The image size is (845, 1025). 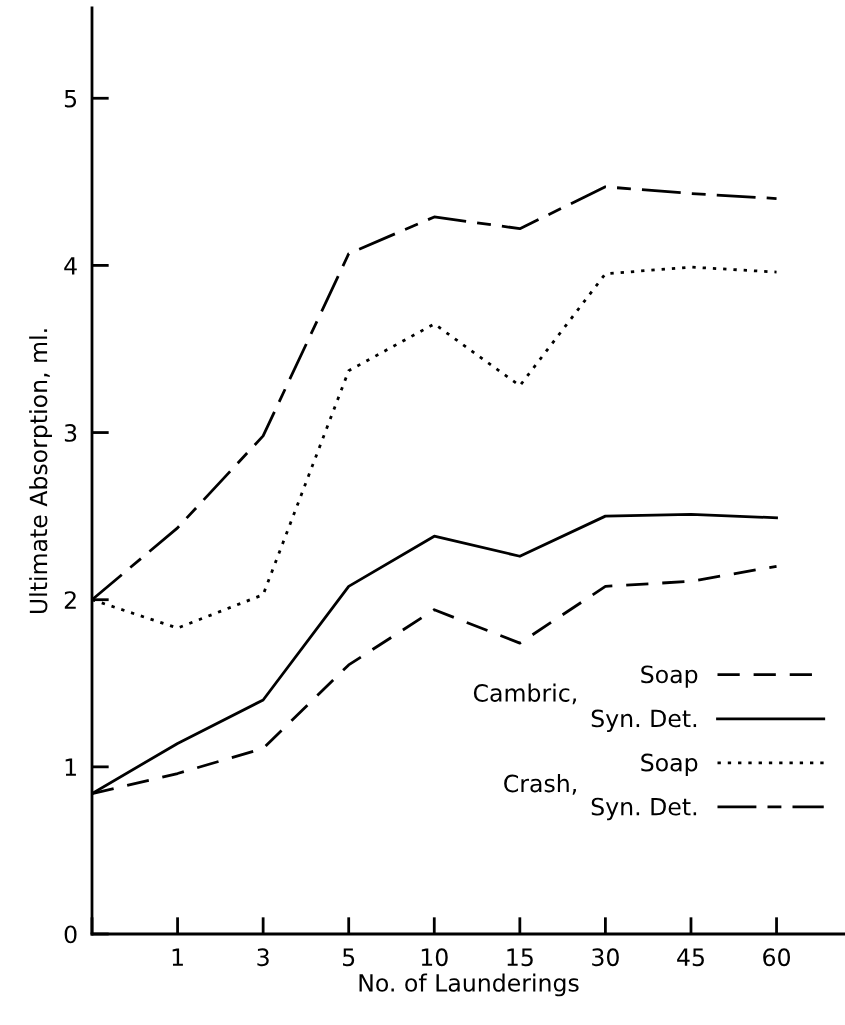 I want to click on x-tick-label: 5, so click(x=349, y=957).